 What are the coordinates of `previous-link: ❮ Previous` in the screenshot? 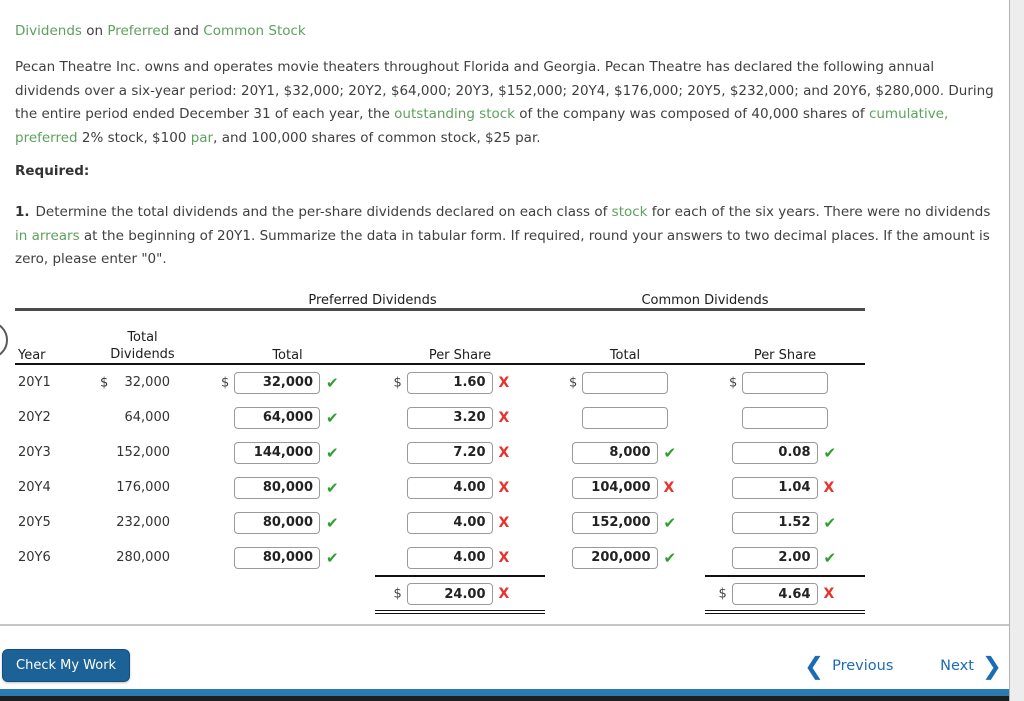 It's located at (848, 666).